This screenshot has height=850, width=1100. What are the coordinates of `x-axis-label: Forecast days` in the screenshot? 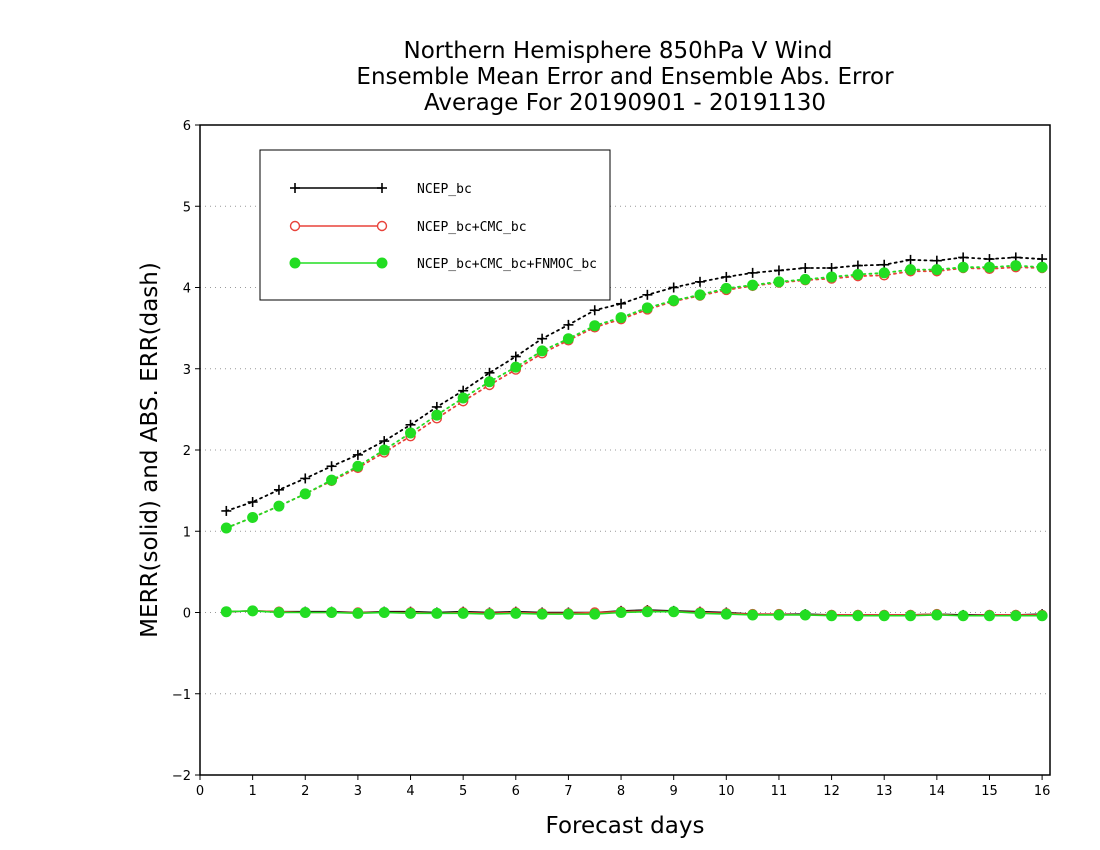 It's located at (625, 826).